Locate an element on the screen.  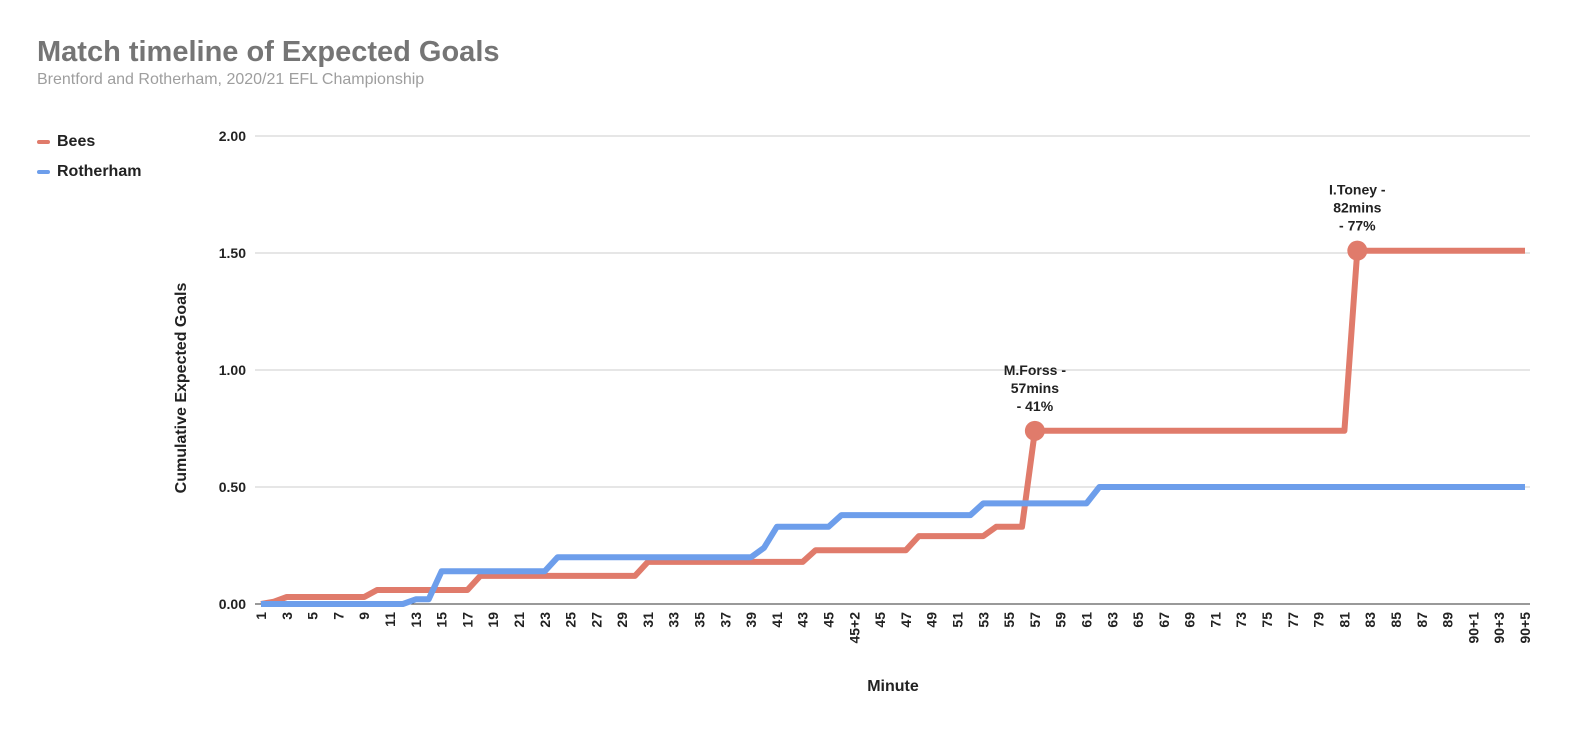
x-tick-label: 89 is located at coordinates (1448, 620).